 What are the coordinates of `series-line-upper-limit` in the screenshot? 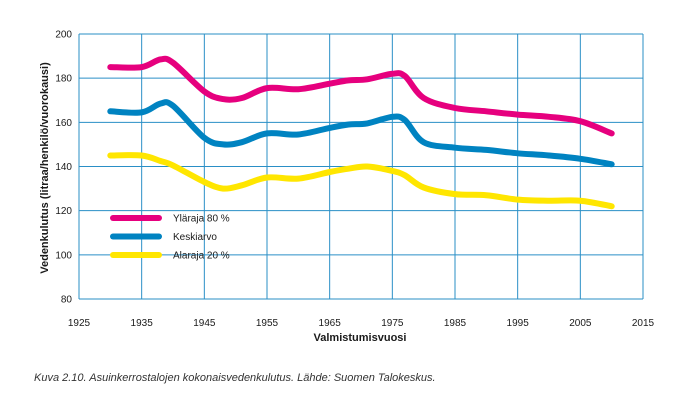 It's located at (361, 96).